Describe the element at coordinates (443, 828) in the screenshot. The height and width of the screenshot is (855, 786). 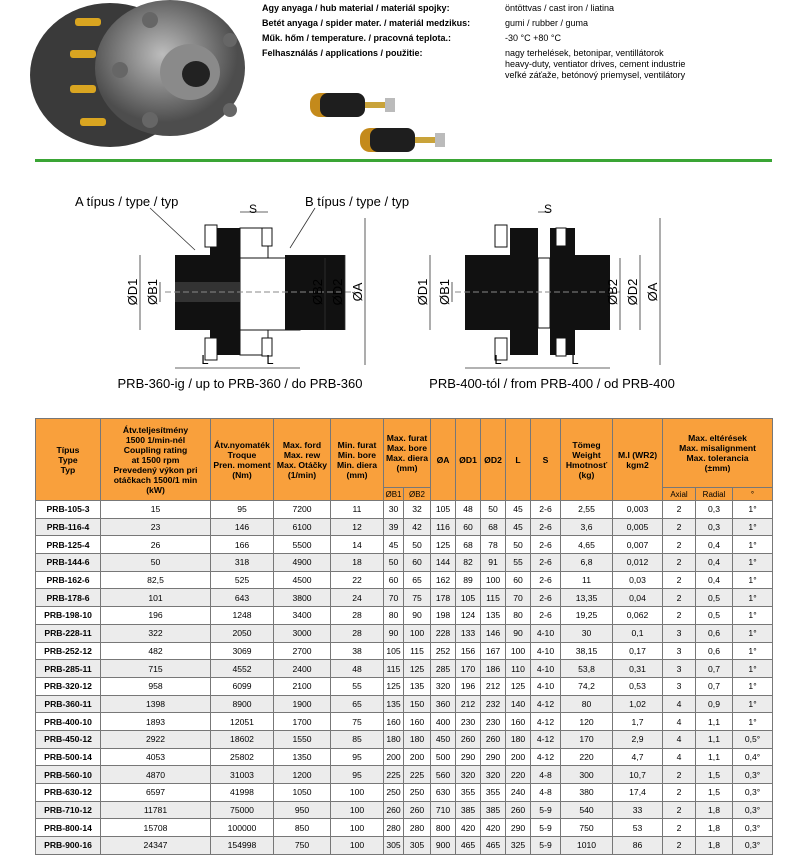
I see `table-cell: 800` at that location.